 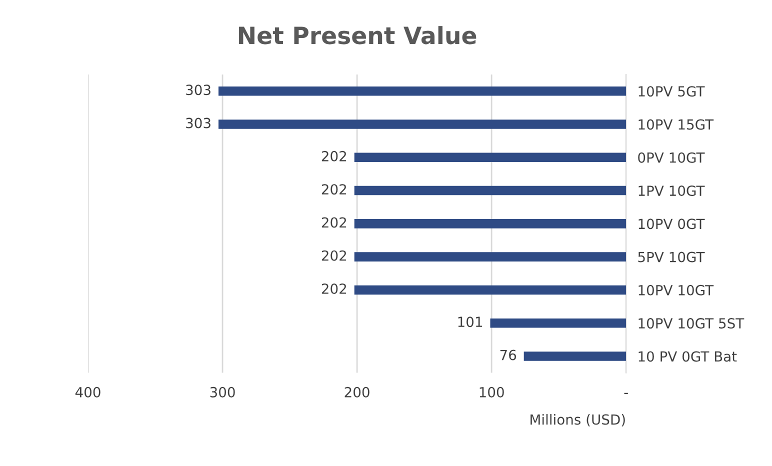 I want to click on data-label: 76, so click(x=508, y=355).